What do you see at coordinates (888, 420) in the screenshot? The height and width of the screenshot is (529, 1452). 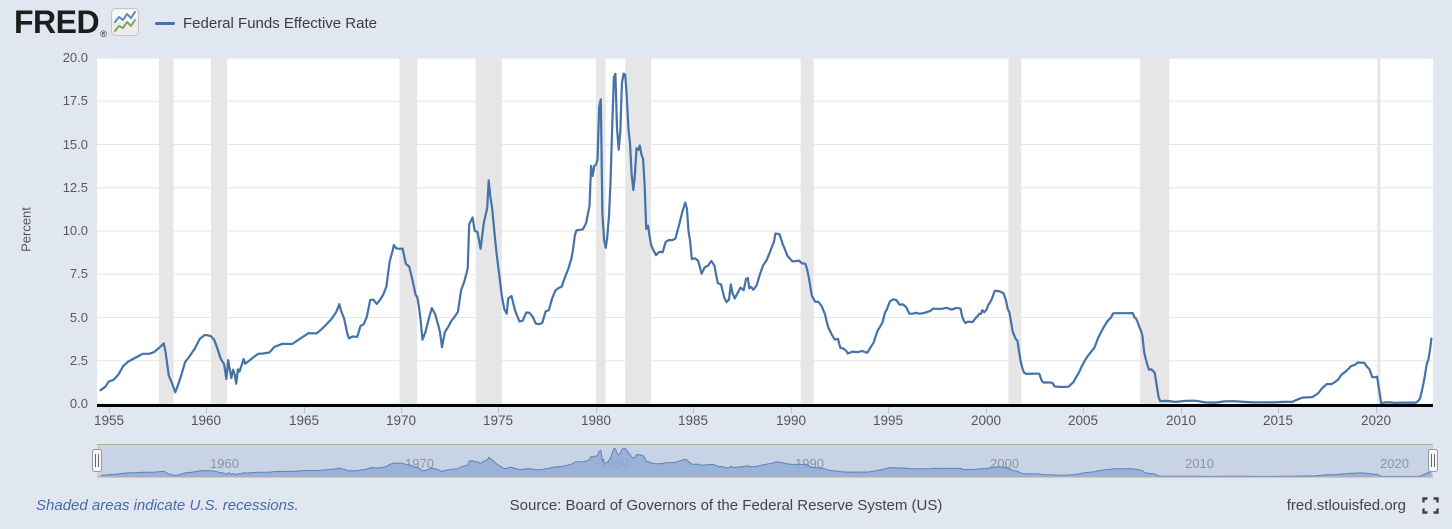 I see `x-tick-label: 1995` at bounding box center [888, 420].